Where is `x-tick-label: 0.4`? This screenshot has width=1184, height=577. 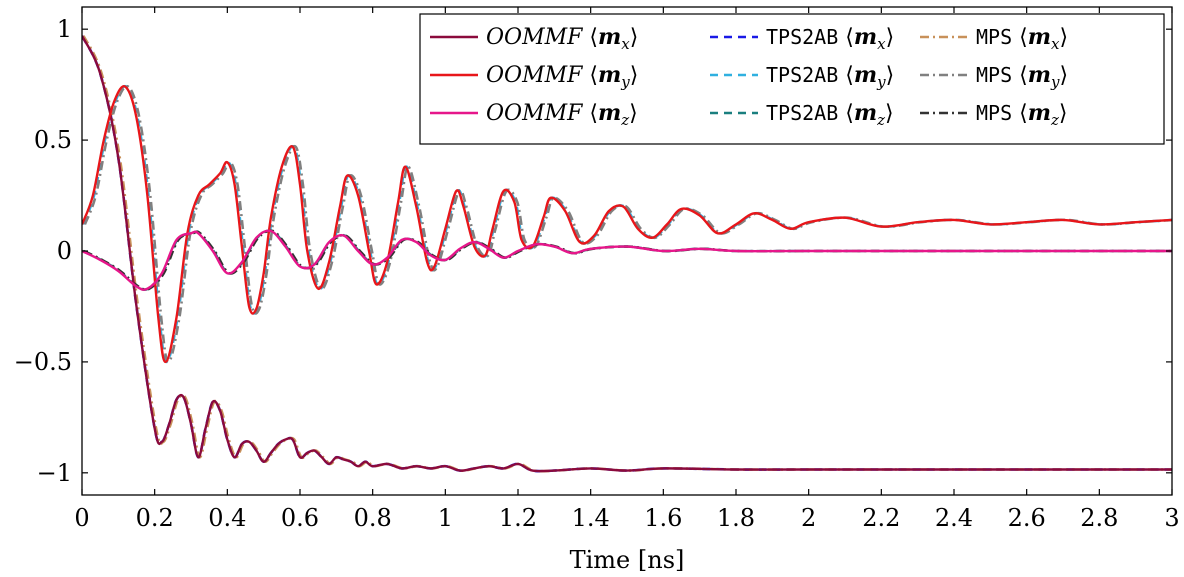 x-tick-label: 0.4 is located at coordinates (227, 518).